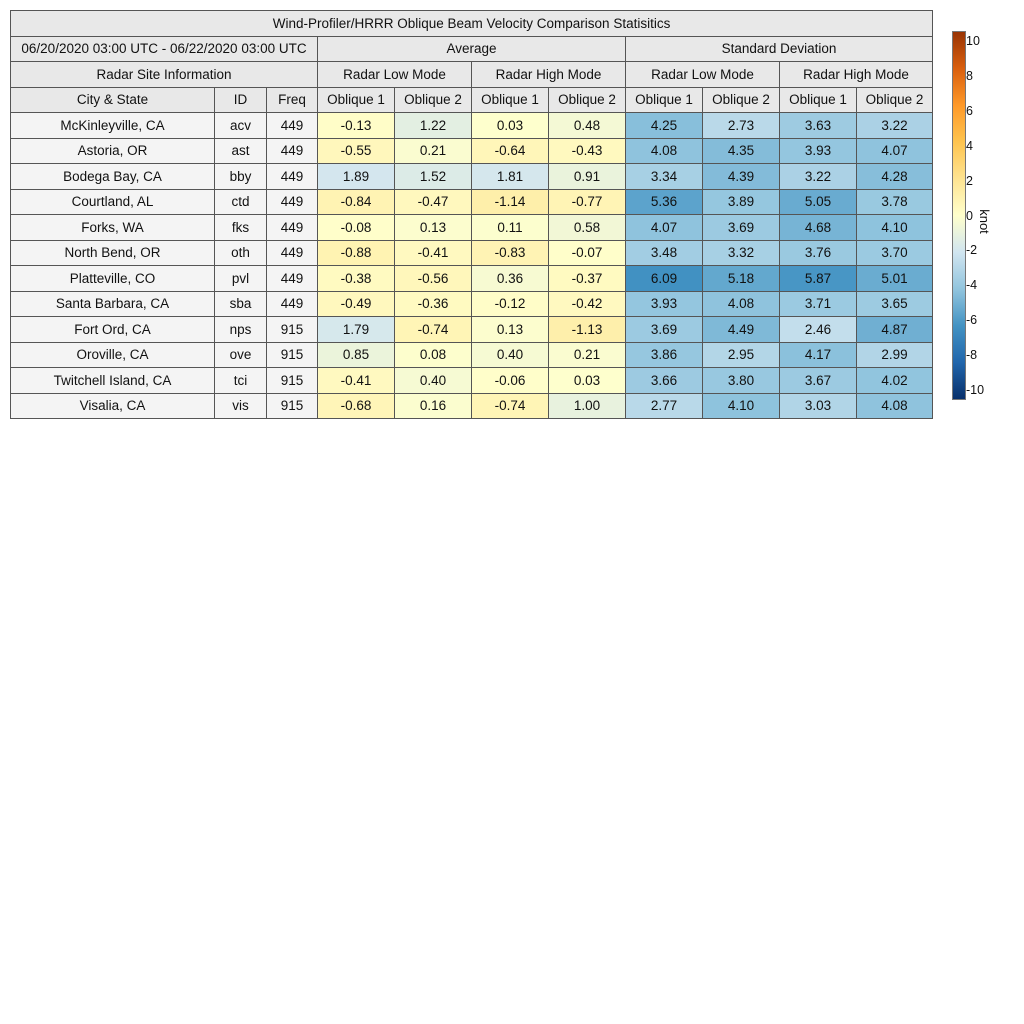  What do you see at coordinates (741, 252) in the screenshot?
I see `value-cell: 3.32` at bounding box center [741, 252].